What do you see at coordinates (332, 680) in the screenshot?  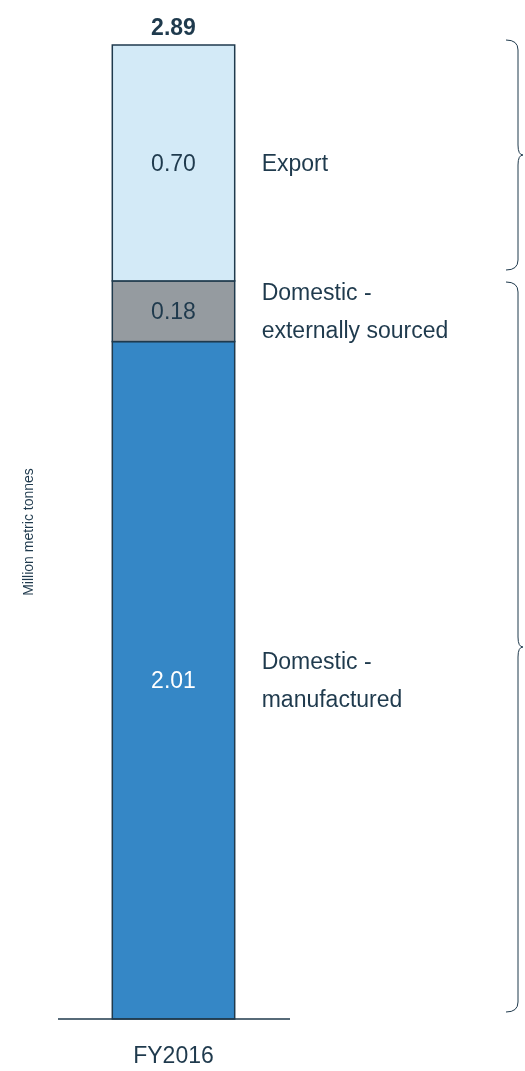 I see `series-label: Domestic - manufactured` at bounding box center [332, 680].